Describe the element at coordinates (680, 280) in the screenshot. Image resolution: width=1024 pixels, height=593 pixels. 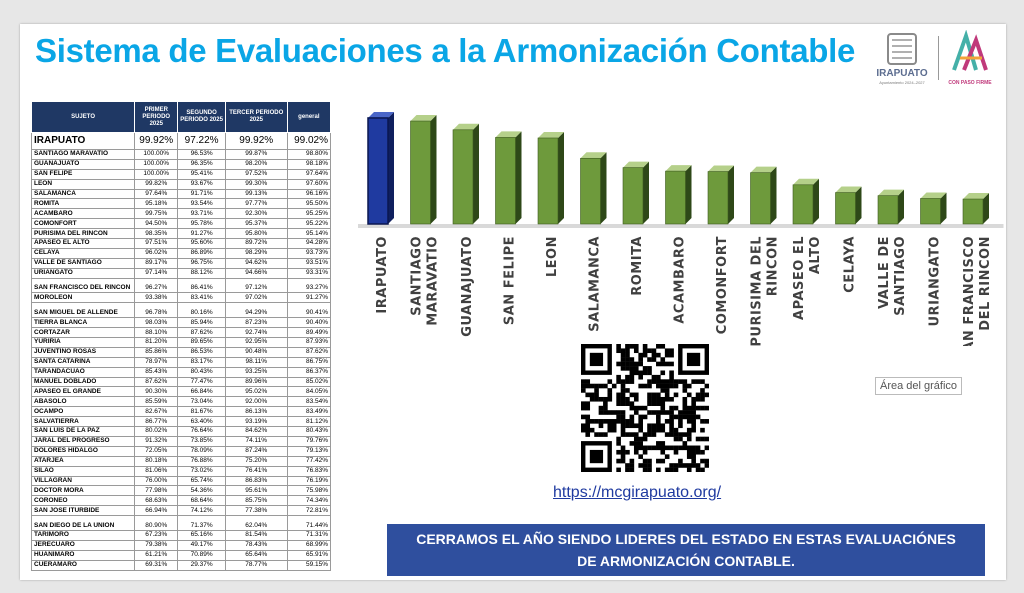
I see `x-tick-label: ACAMBARO` at that location.